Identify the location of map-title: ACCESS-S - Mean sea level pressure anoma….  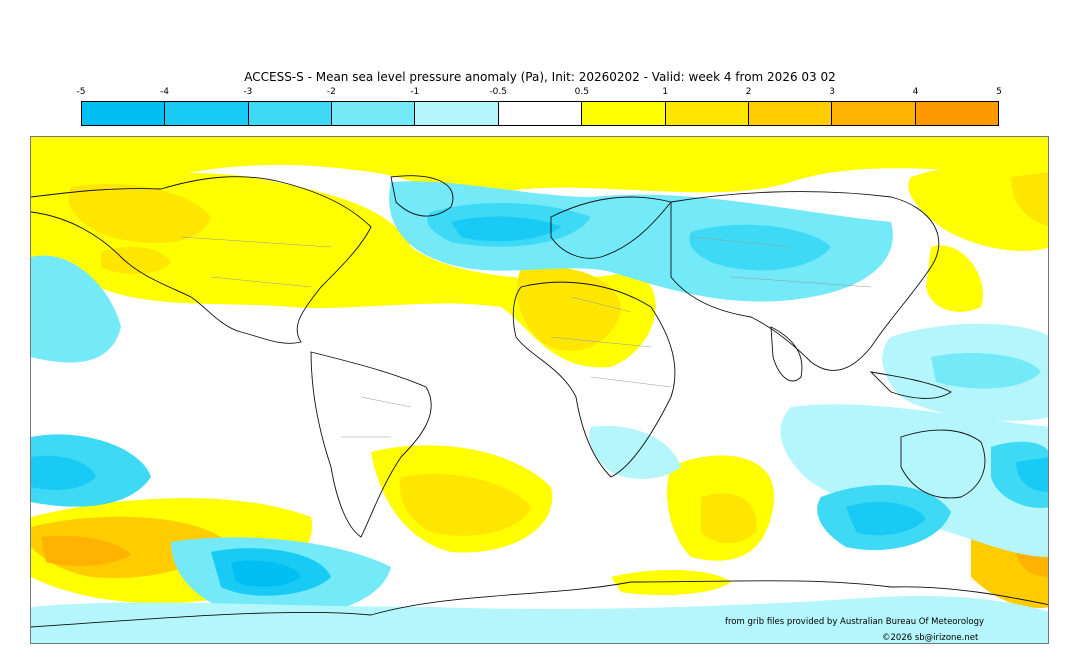
(540, 77).